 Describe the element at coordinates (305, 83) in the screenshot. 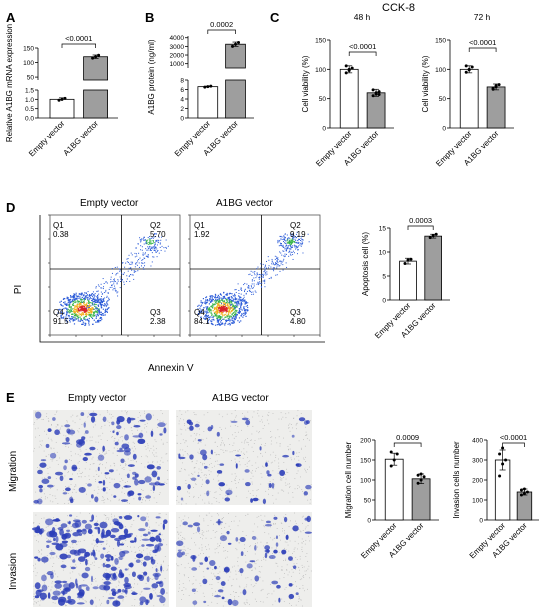

I see `y-axis-label: Cell viability (%)` at that location.